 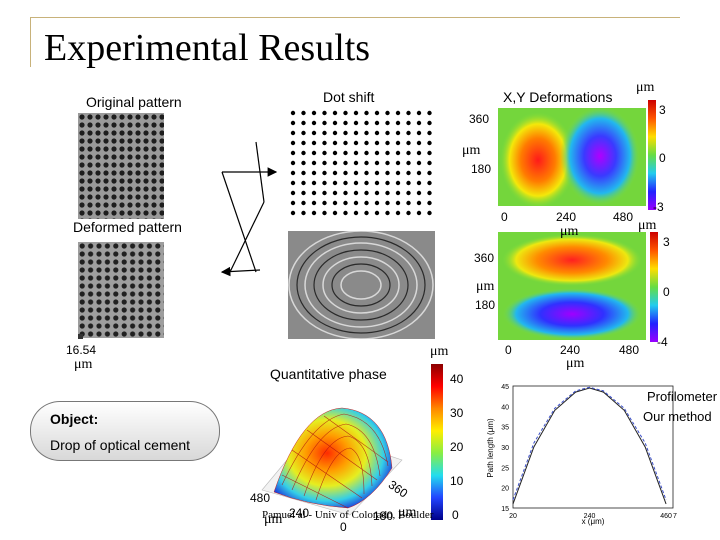 What do you see at coordinates (455, 515) in the screenshot?
I see `phase-colorbar-tick: 0` at bounding box center [455, 515].